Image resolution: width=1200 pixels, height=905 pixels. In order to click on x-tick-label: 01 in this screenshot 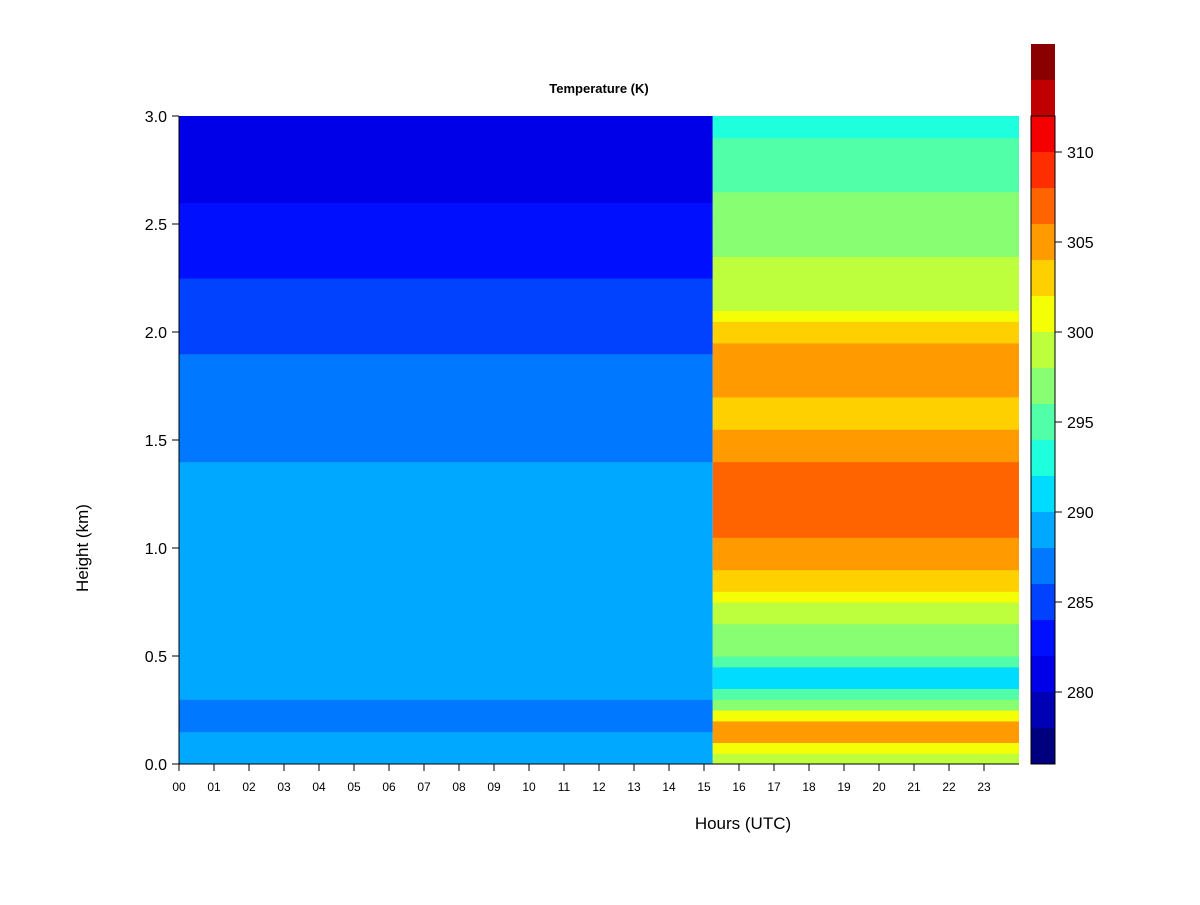, I will do `click(214, 787)`.